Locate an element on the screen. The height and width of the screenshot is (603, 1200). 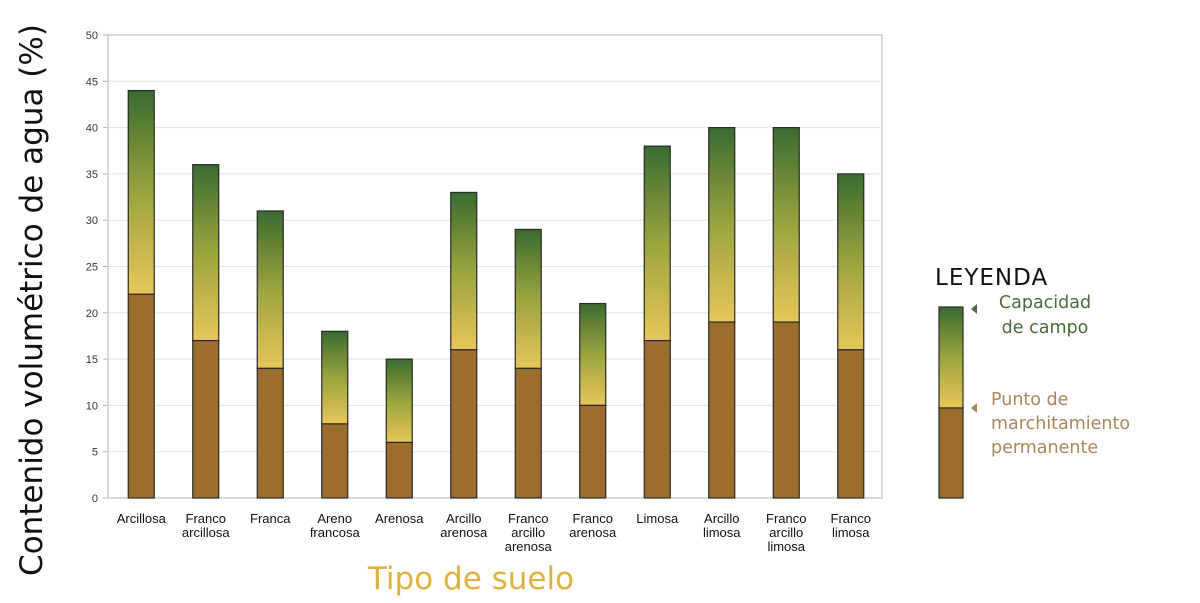
y-tick-label: 5 is located at coordinates (95, 453).